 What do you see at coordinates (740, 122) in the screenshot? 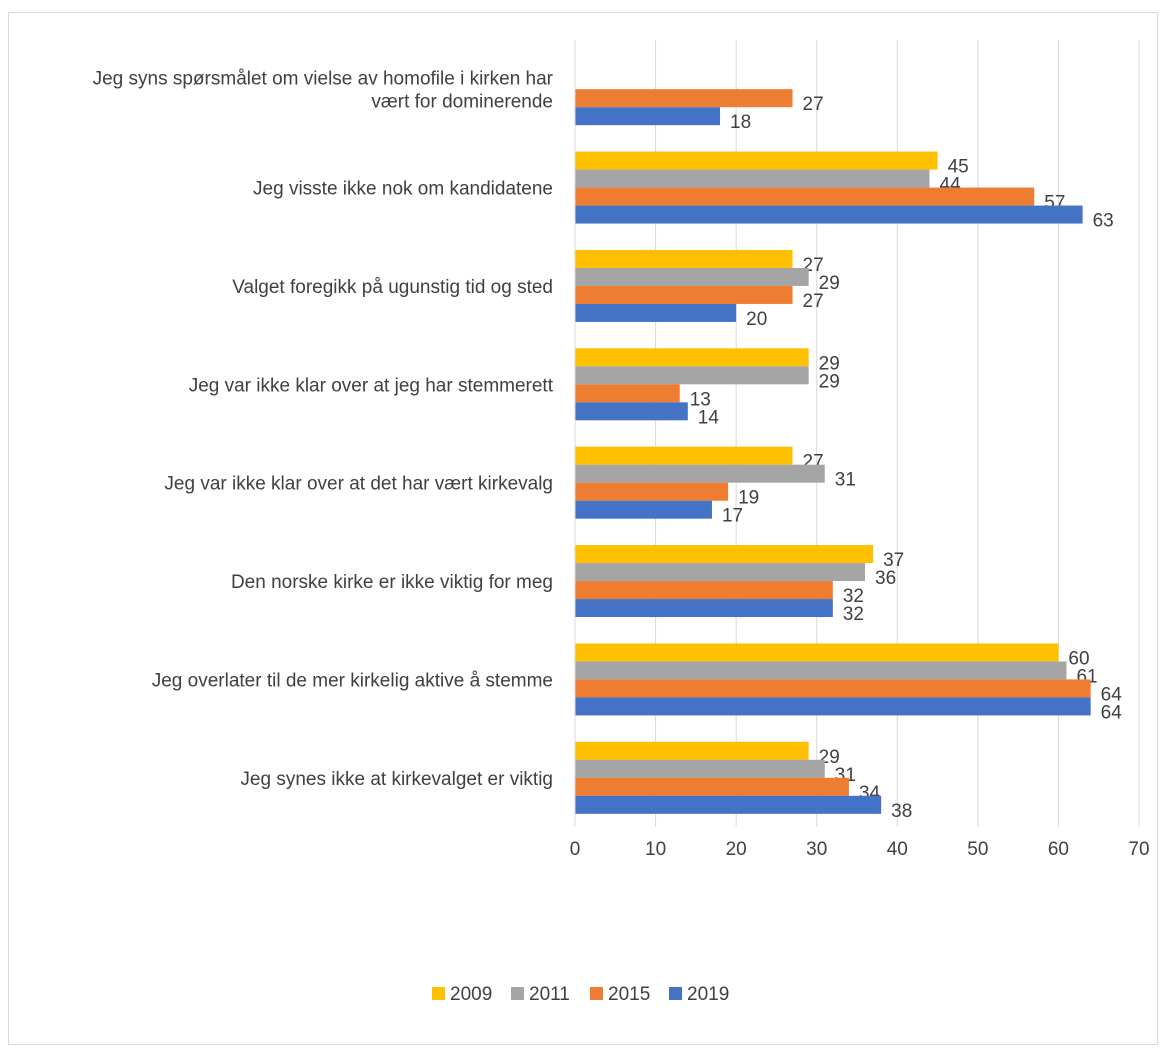
I see `data-label: 18` at bounding box center [740, 122].